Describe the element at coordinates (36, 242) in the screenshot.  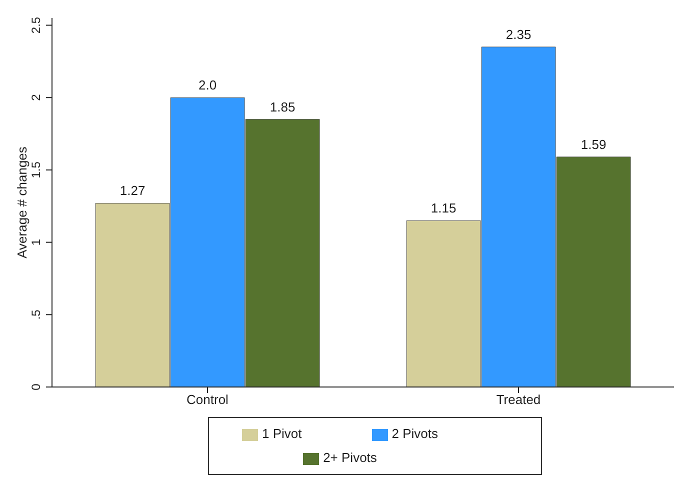
I see `y-tick-label: 1` at that location.